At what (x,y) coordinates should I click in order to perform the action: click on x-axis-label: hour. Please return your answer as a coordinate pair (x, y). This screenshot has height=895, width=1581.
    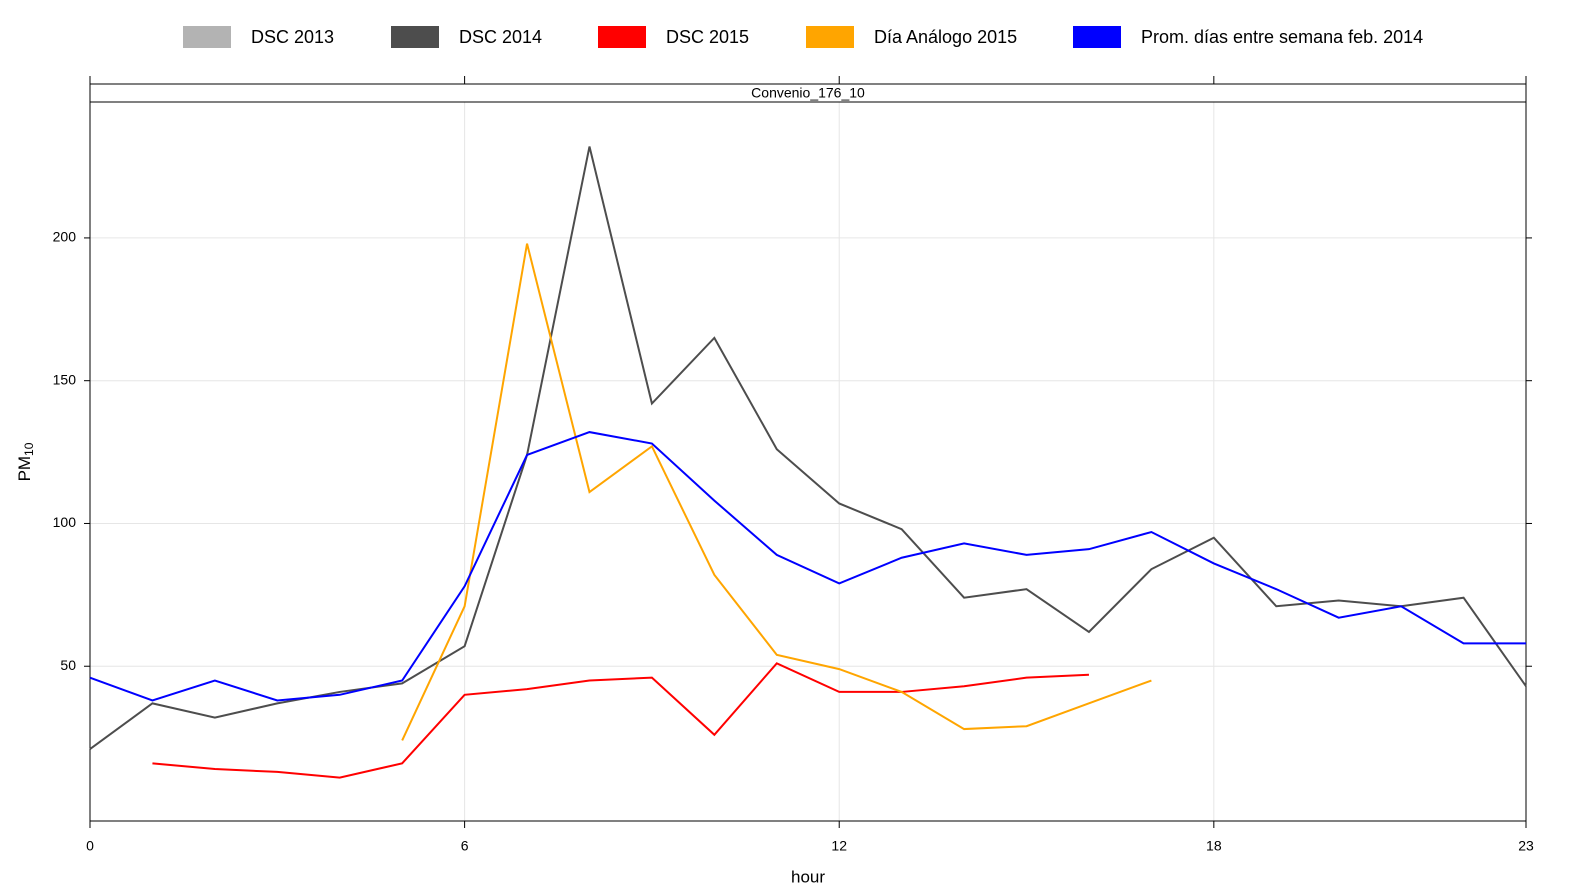
    Looking at the image, I should click on (808, 876).